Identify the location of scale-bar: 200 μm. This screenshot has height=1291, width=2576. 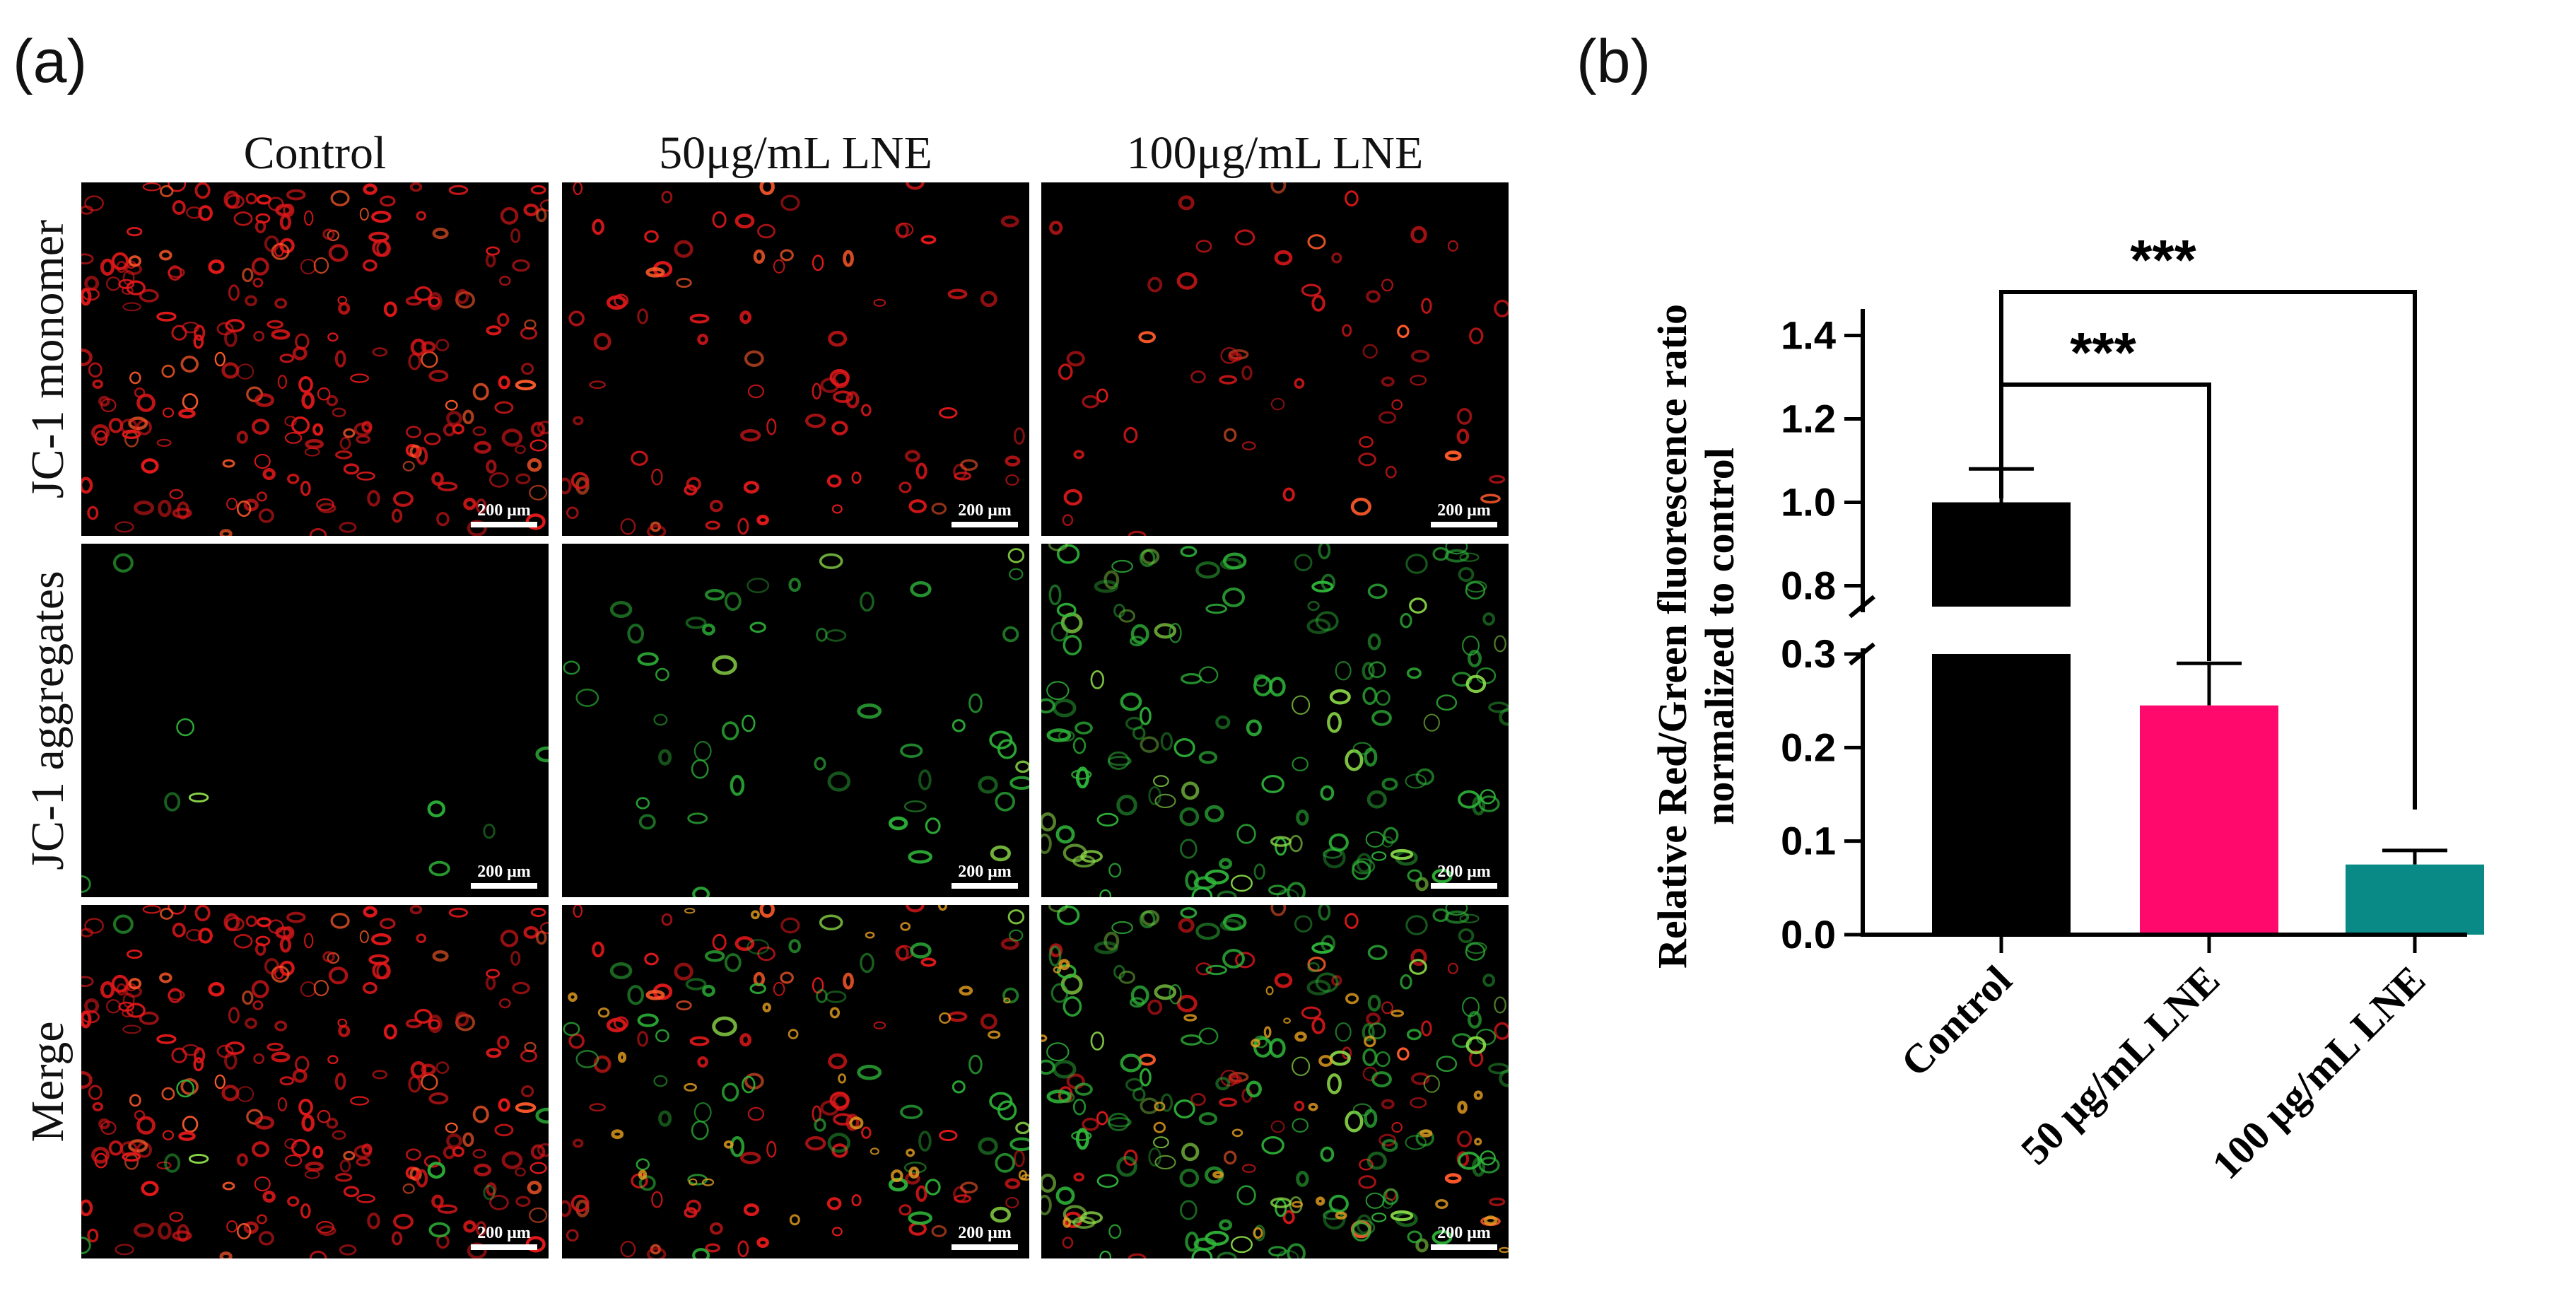
(1464, 514).